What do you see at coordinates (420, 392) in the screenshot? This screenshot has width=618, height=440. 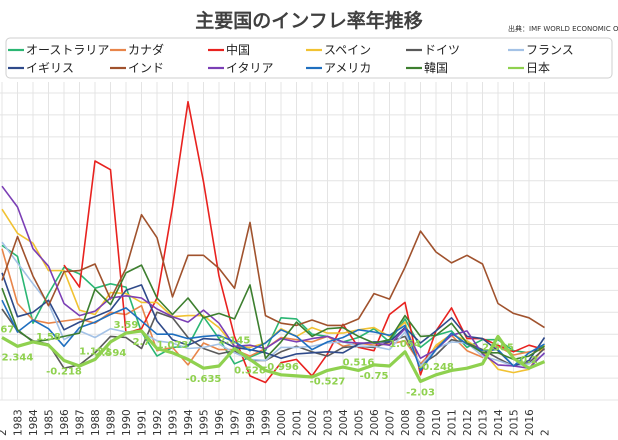 I see `data-label: -2.03` at bounding box center [420, 392].